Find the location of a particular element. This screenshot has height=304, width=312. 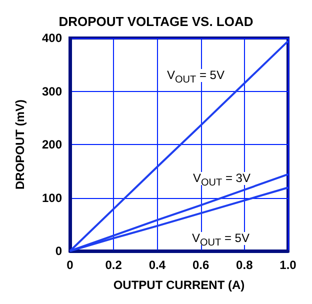

x-tick-label: 0.2 is located at coordinates (113, 265).